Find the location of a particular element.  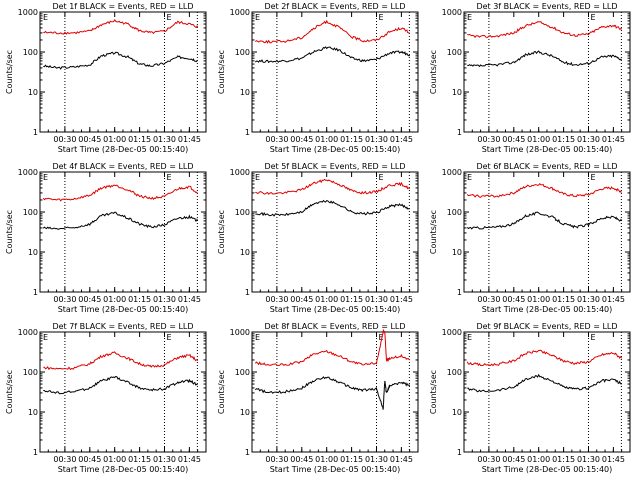

panel-title: Det 9f BLACK = Events, RED = LLD is located at coordinates (546, 326).